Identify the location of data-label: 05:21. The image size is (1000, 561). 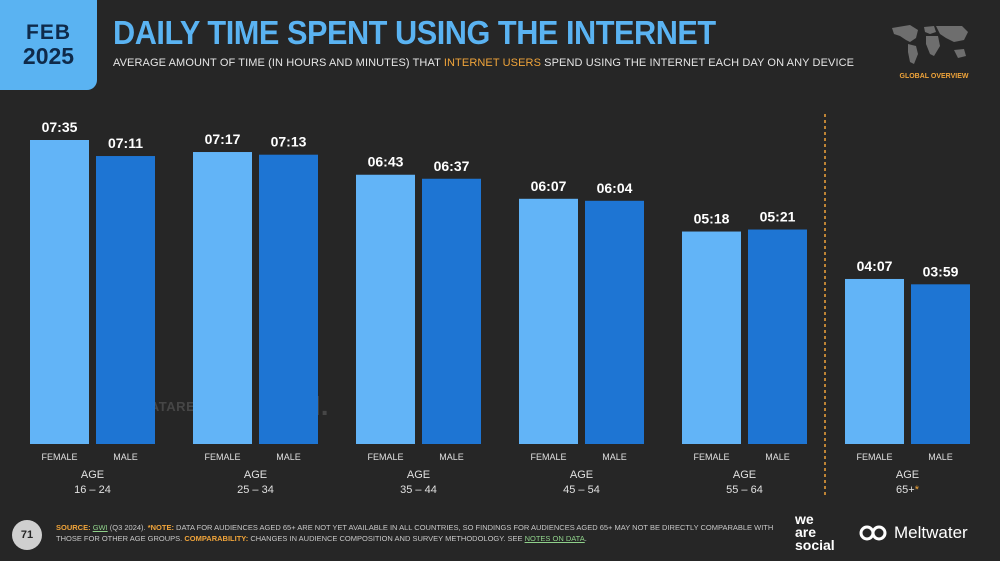
(778, 217).